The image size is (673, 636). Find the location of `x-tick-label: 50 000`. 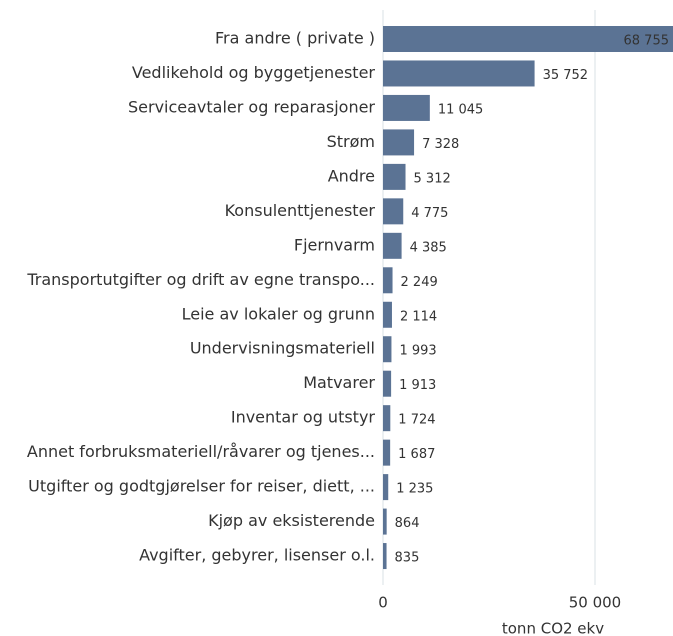

x-tick-label: 50 000 is located at coordinates (595, 603).